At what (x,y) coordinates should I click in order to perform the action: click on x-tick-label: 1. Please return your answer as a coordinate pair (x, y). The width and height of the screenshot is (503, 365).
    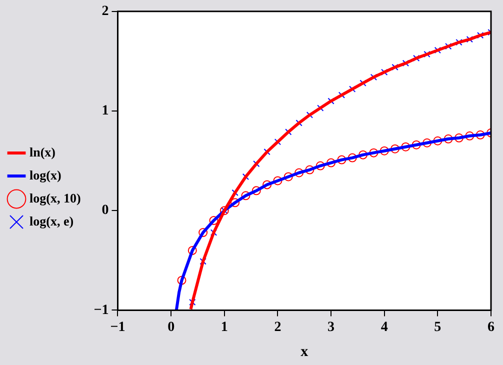
    Looking at the image, I should click on (224, 328).